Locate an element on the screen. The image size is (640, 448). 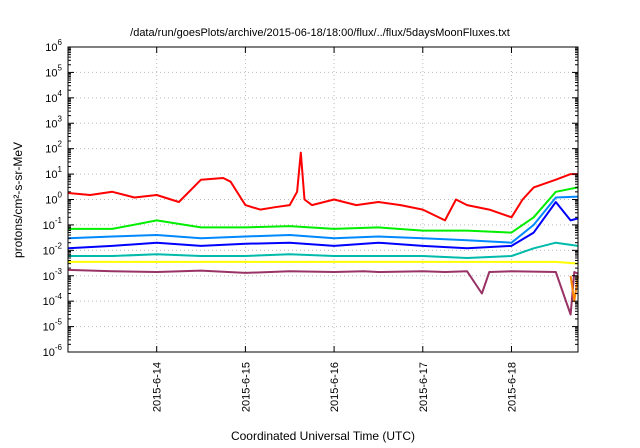
y-tick-exponent: -1 is located at coordinates (59, 220).